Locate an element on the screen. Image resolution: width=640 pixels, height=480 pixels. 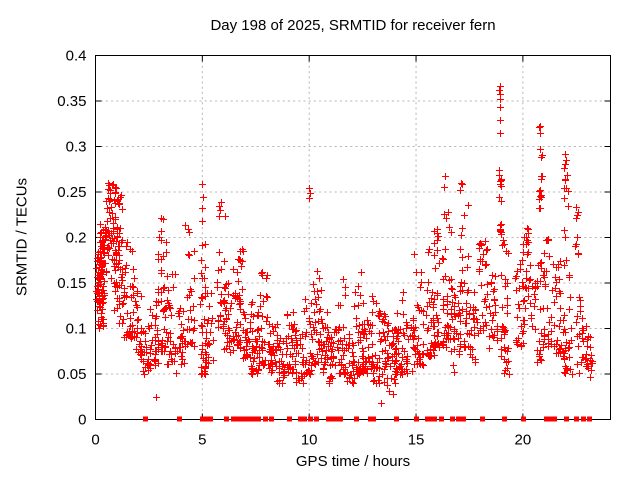
zero-marker-squares is located at coordinates (367, 419).